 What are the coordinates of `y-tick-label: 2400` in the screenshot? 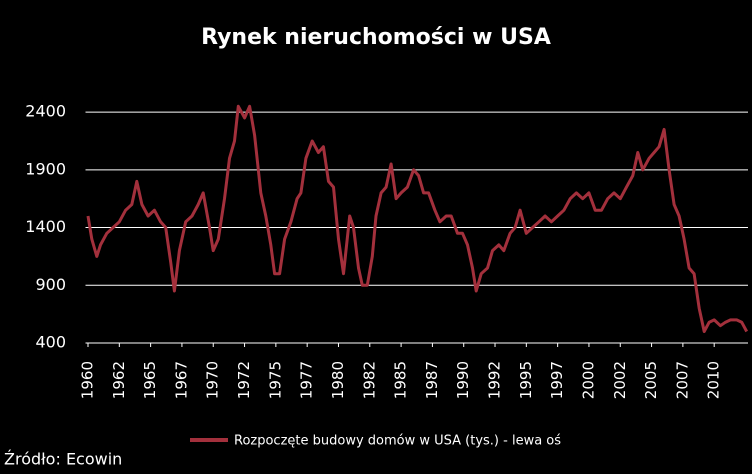 It's located at (45, 111).